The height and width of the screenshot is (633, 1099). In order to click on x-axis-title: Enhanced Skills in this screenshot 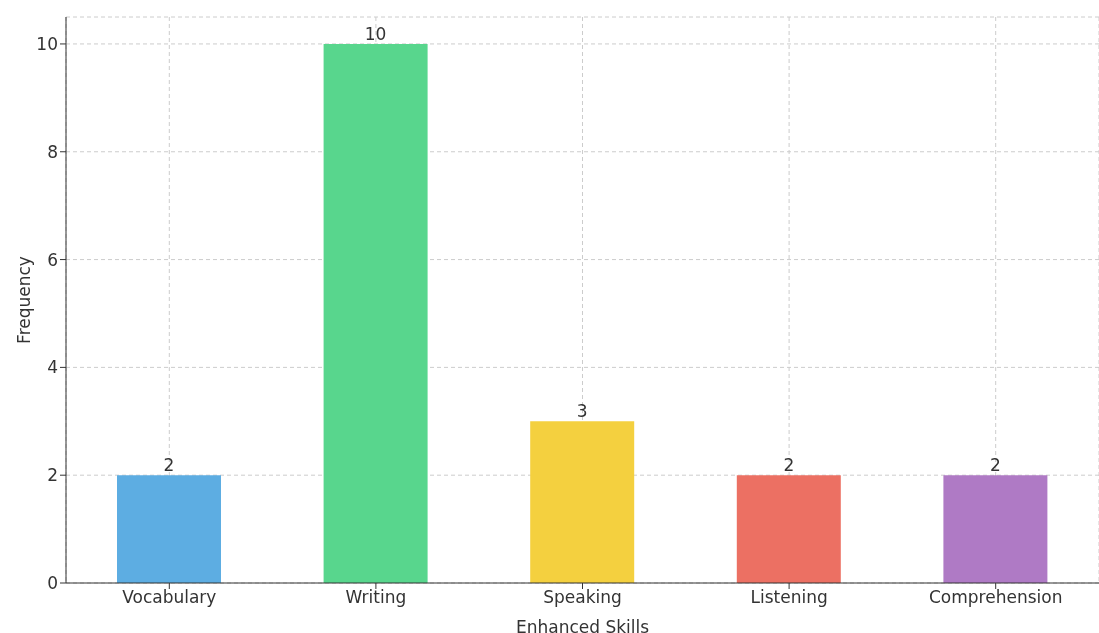, I will do `click(582, 625)`.